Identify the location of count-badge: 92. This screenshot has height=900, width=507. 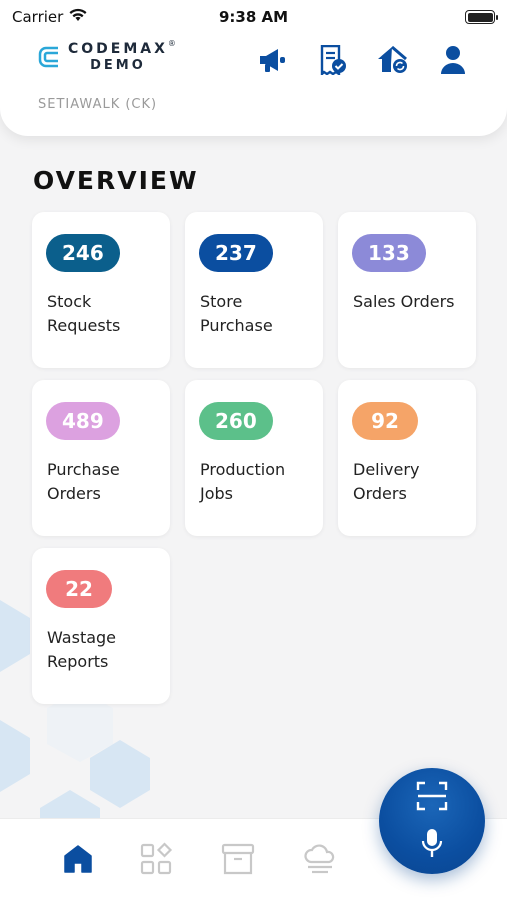
(385, 421).